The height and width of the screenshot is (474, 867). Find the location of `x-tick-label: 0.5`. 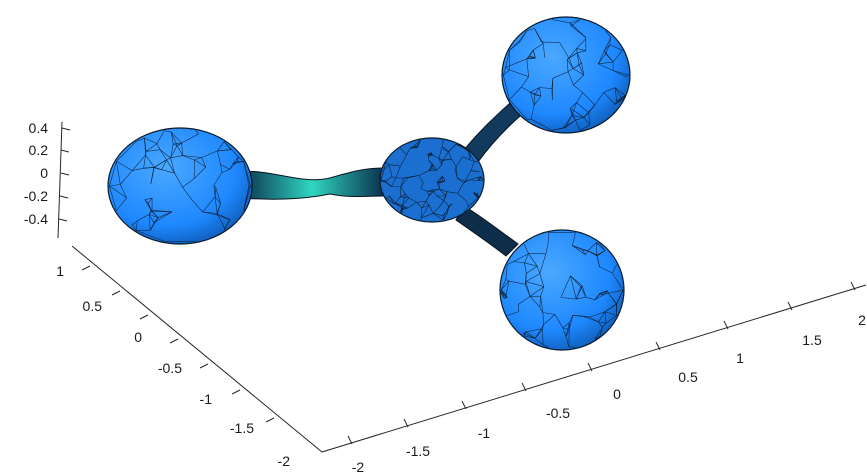

x-tick-label: 0.5 is located at coordinates (688, 377).